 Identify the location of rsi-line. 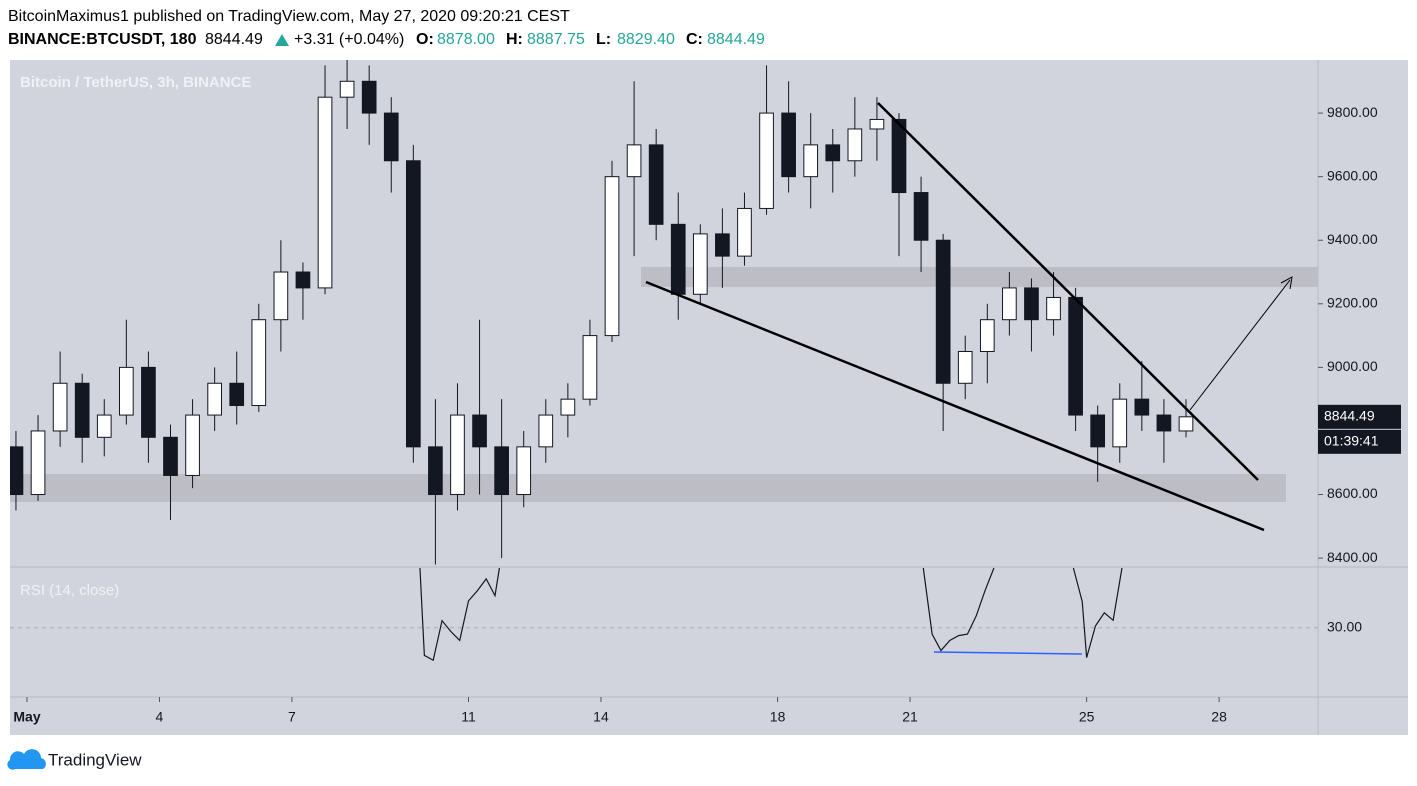
(771, 614).